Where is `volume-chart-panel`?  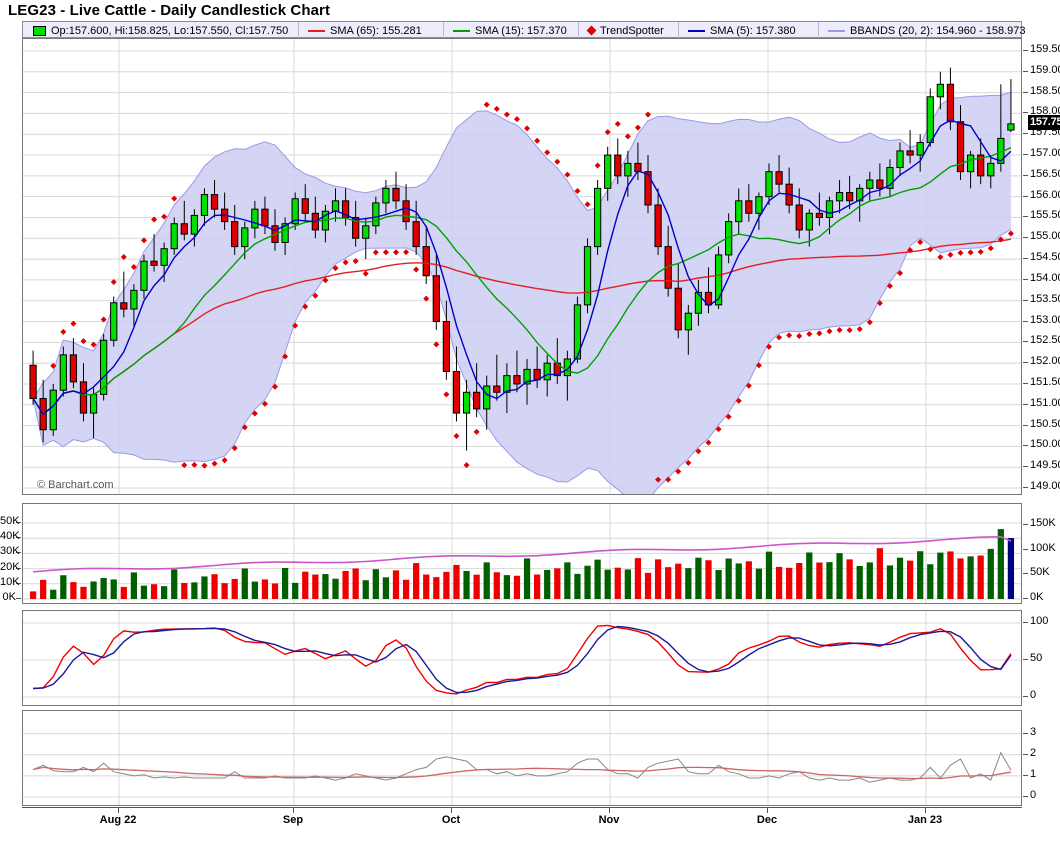 volume-chart-panel is located at coordinates (522, 553).